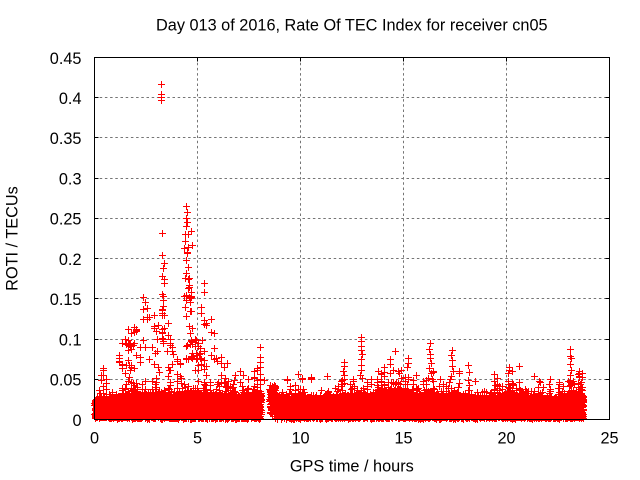  Describe the element at coordinates (352, 466) in the screenshot. I see `svg-text: GPS time / hours` at that location.